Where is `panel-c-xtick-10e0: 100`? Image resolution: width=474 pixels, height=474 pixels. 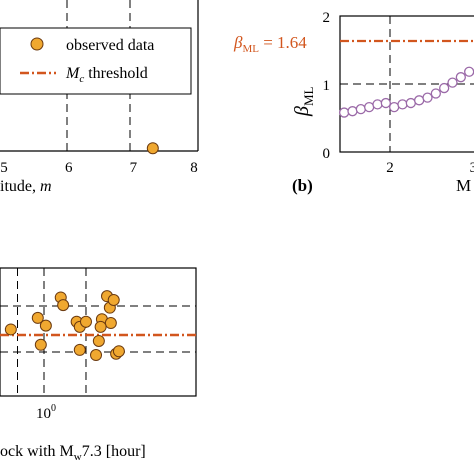 panel-c-xtick-10e0: 100 is located at coordinates (46, 412).